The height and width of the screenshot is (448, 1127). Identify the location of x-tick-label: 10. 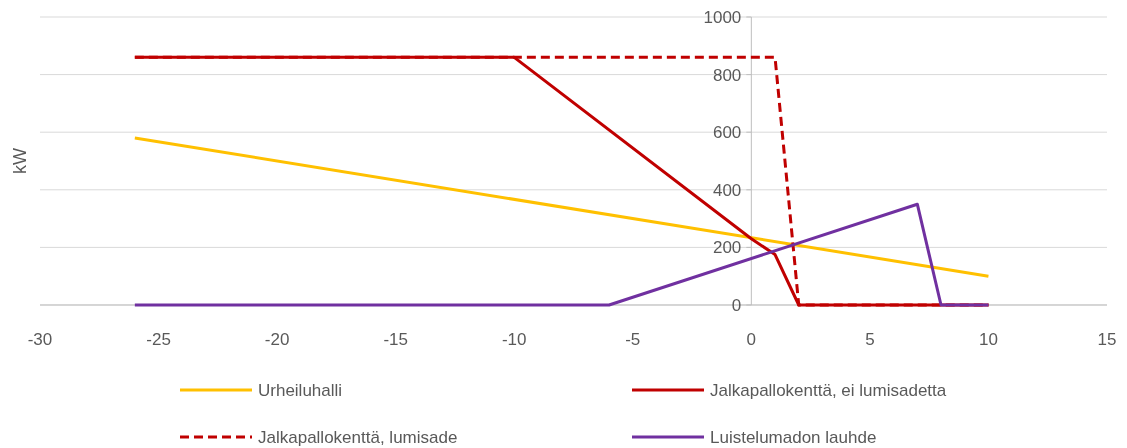
(988, 339).